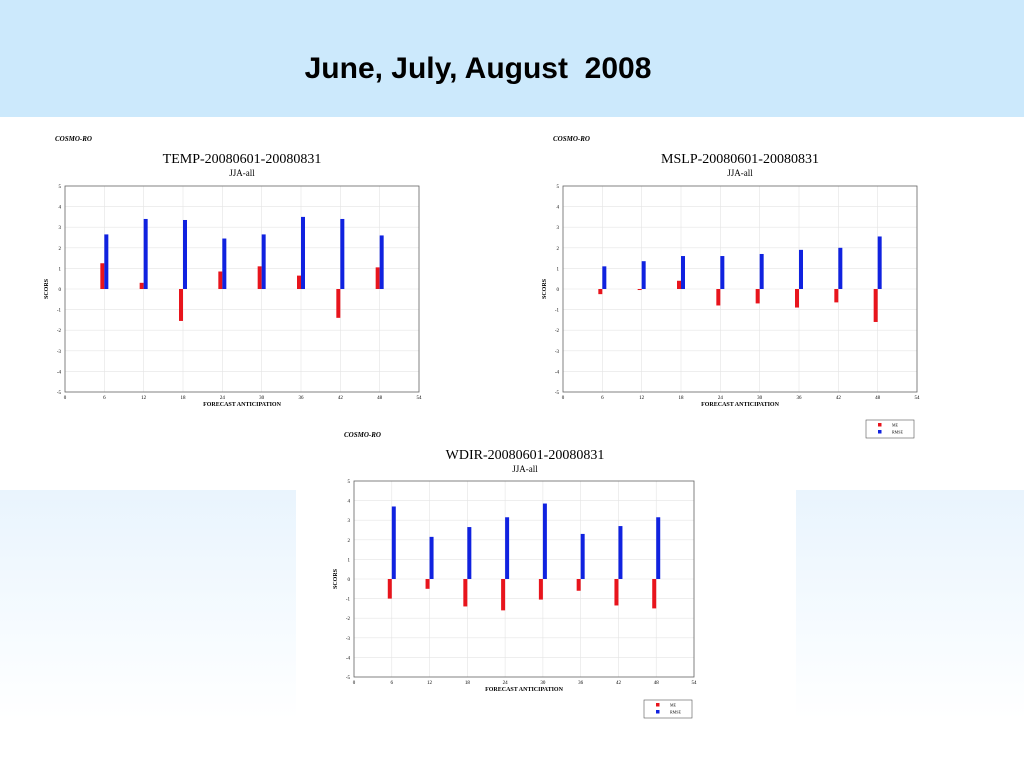  Describe the element at coordinates (242, 159) in the screenshot. I see `chart-title: TEMP-20080601-20080831` at that location.